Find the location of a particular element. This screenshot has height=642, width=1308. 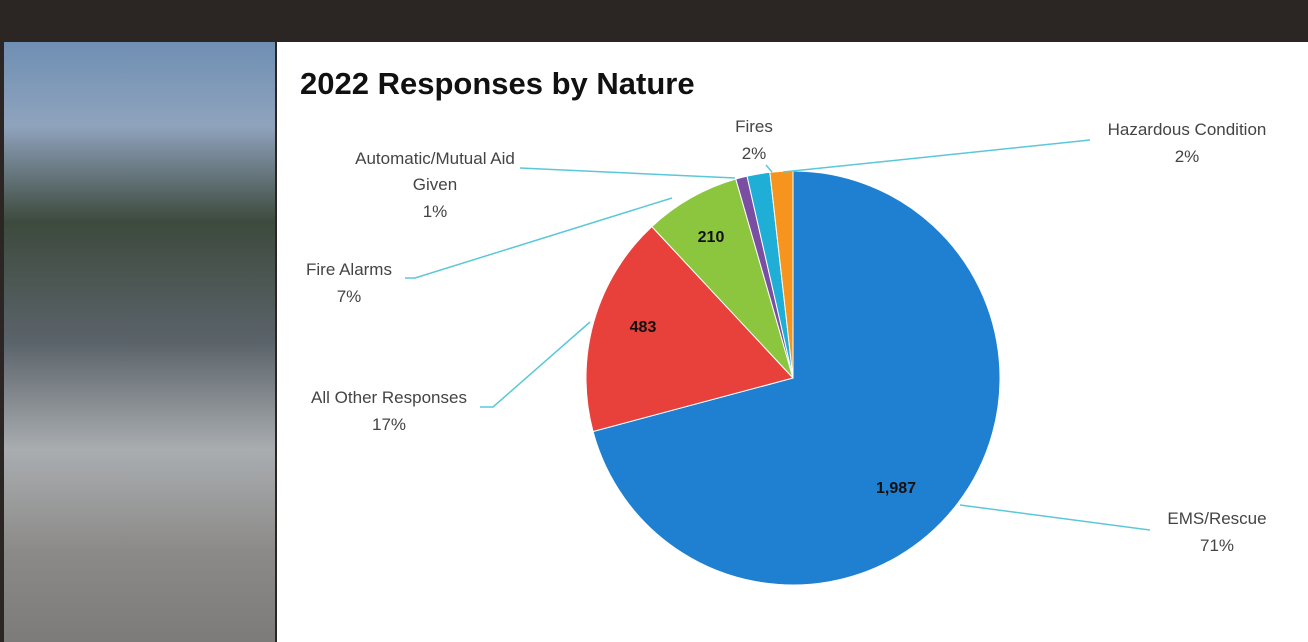

value-label: 483 is located at coordinates (643, 327).